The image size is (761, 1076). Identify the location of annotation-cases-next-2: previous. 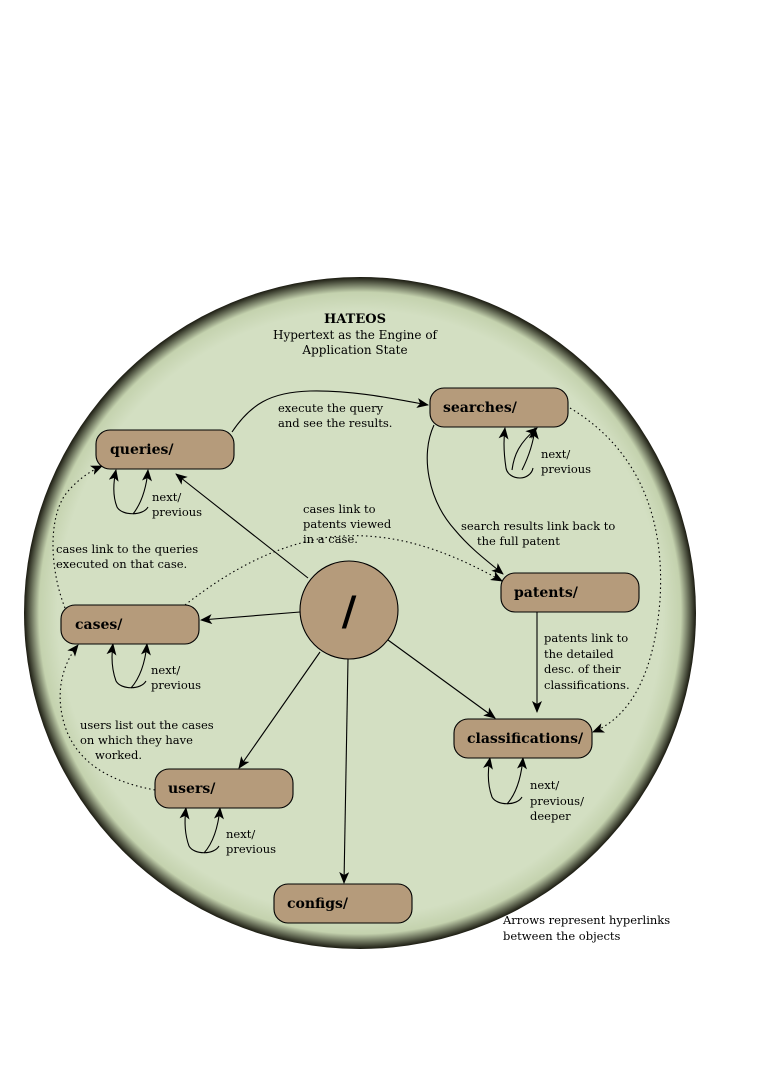
(176, 685).